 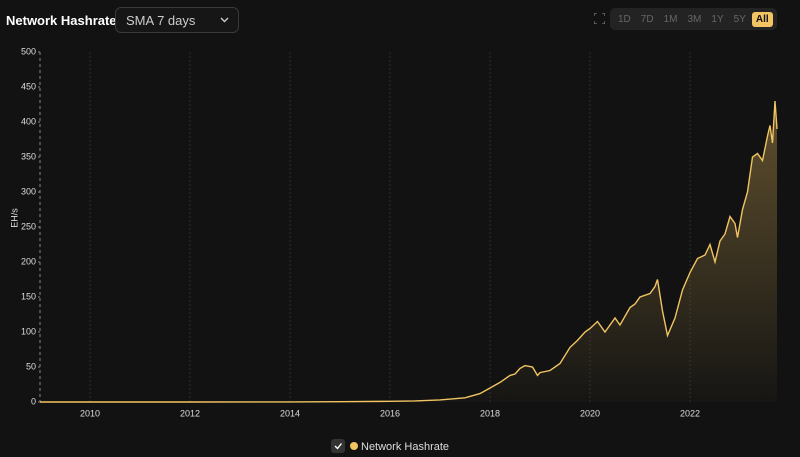 What do you see at coordinates (224, 20) in the screenshot?
I see `chevron` at bounding box center [224, 20].